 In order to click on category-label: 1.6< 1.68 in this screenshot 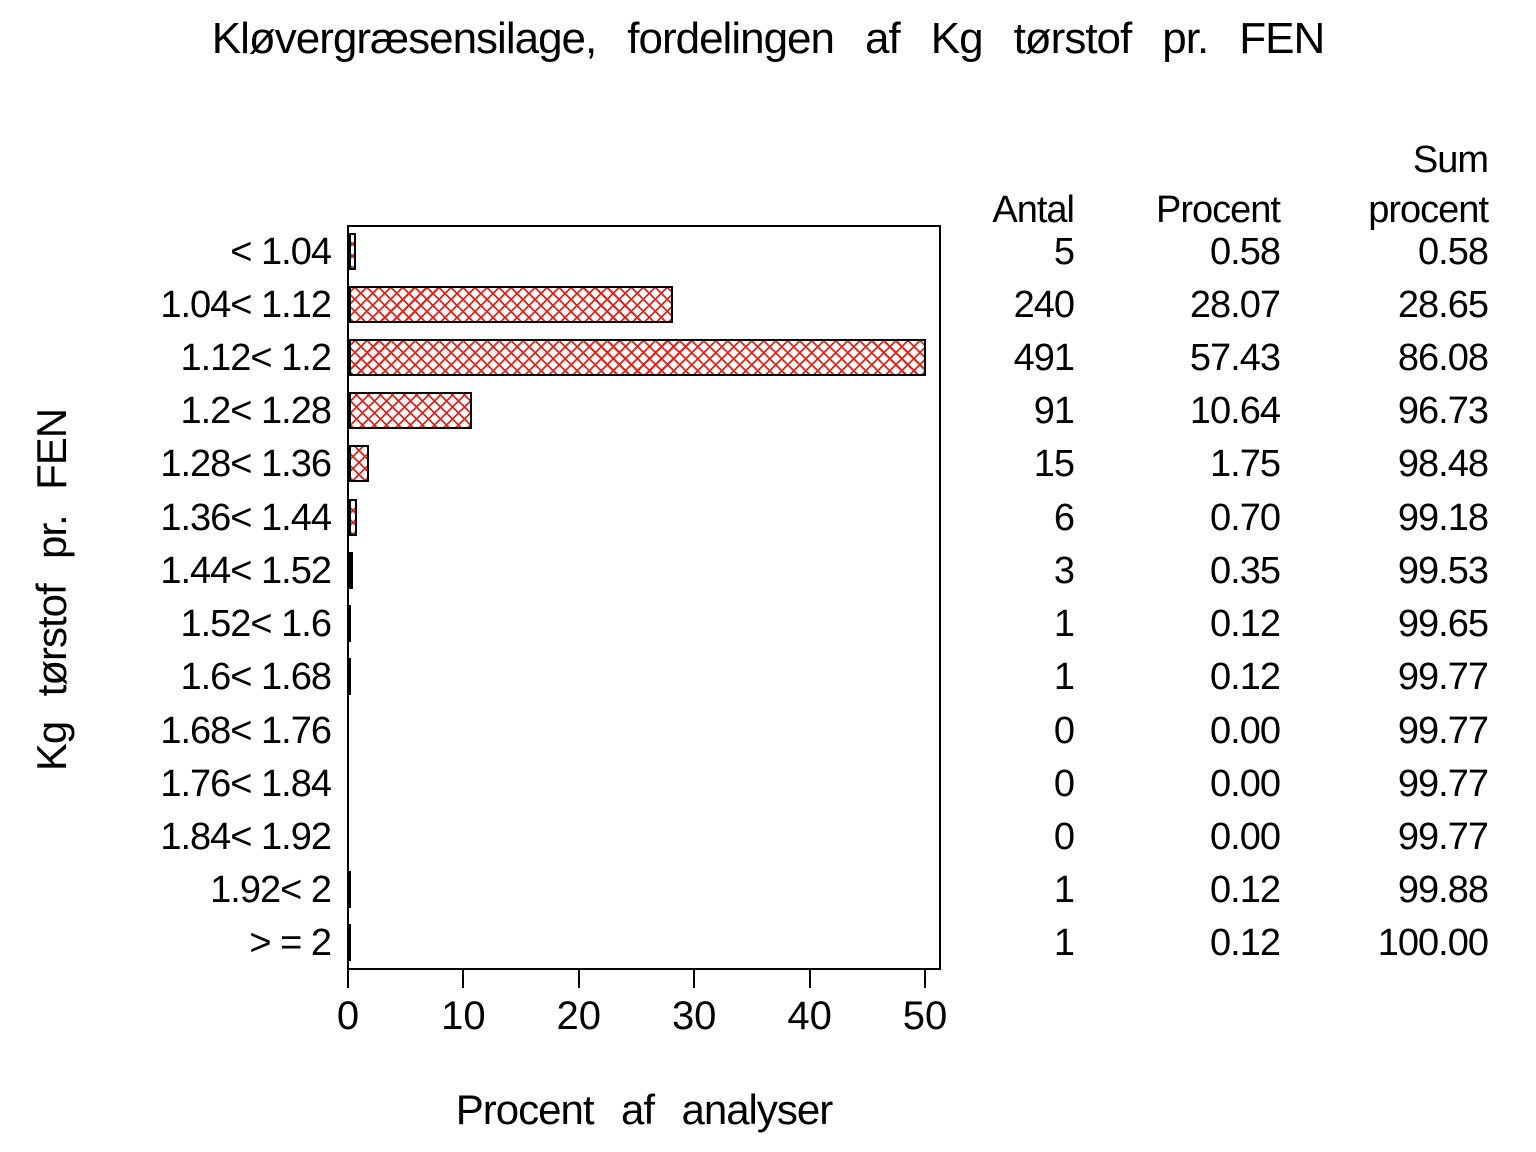, I will do `click(256, 677)`.